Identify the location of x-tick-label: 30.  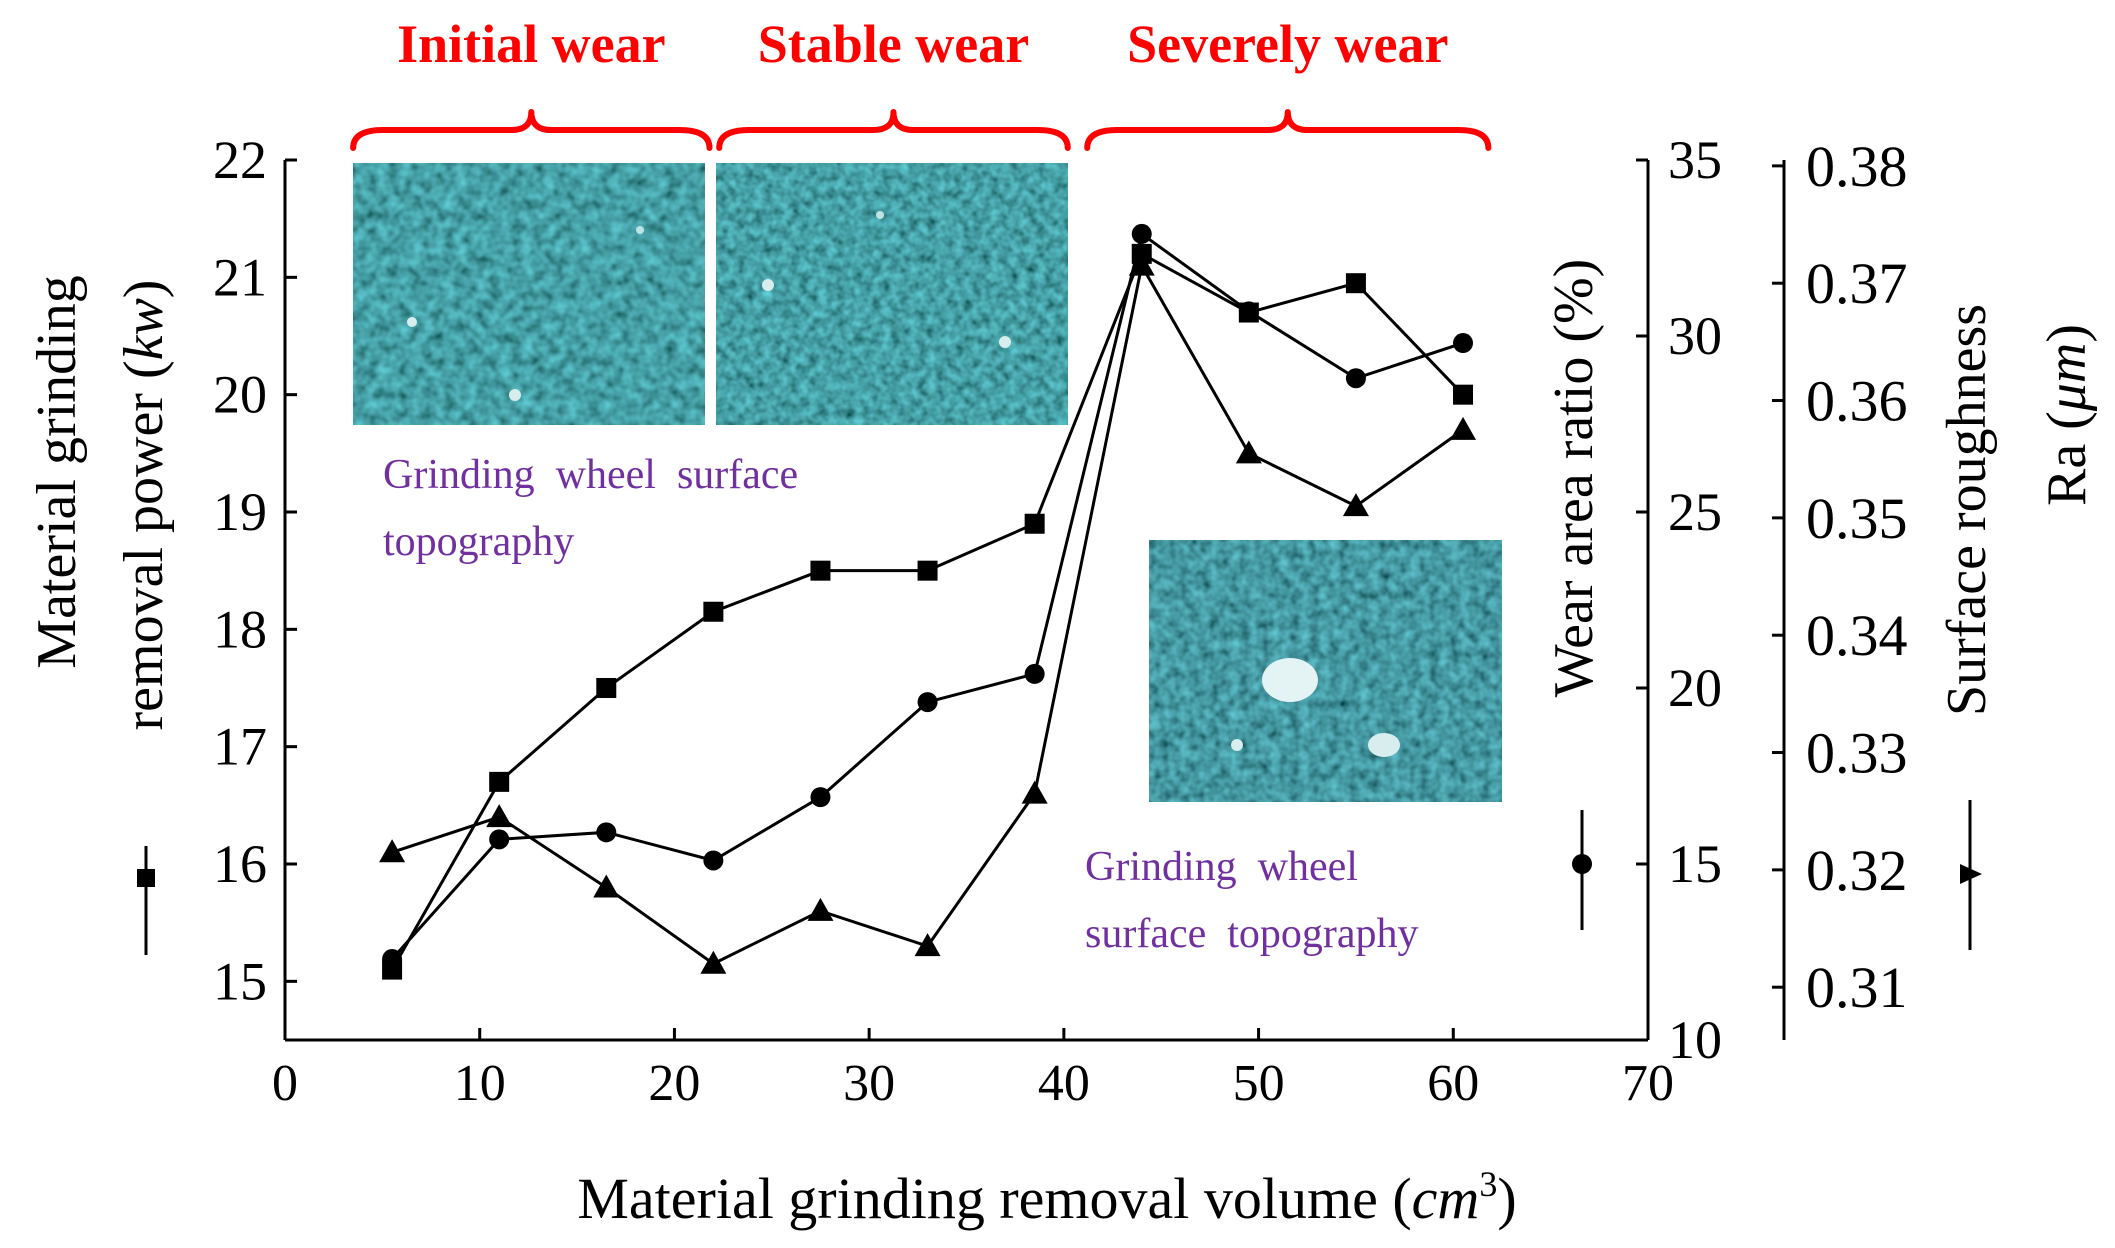
(869, 1083).